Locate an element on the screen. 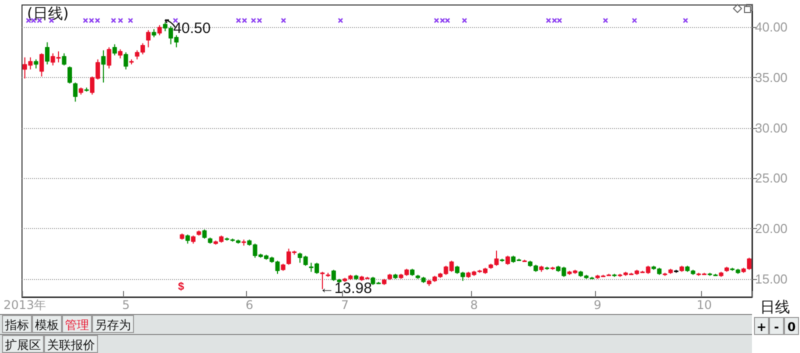 This screenshot has width=800, height=353. y-tick-label: 35.00 is located at coordinates (771, 77).